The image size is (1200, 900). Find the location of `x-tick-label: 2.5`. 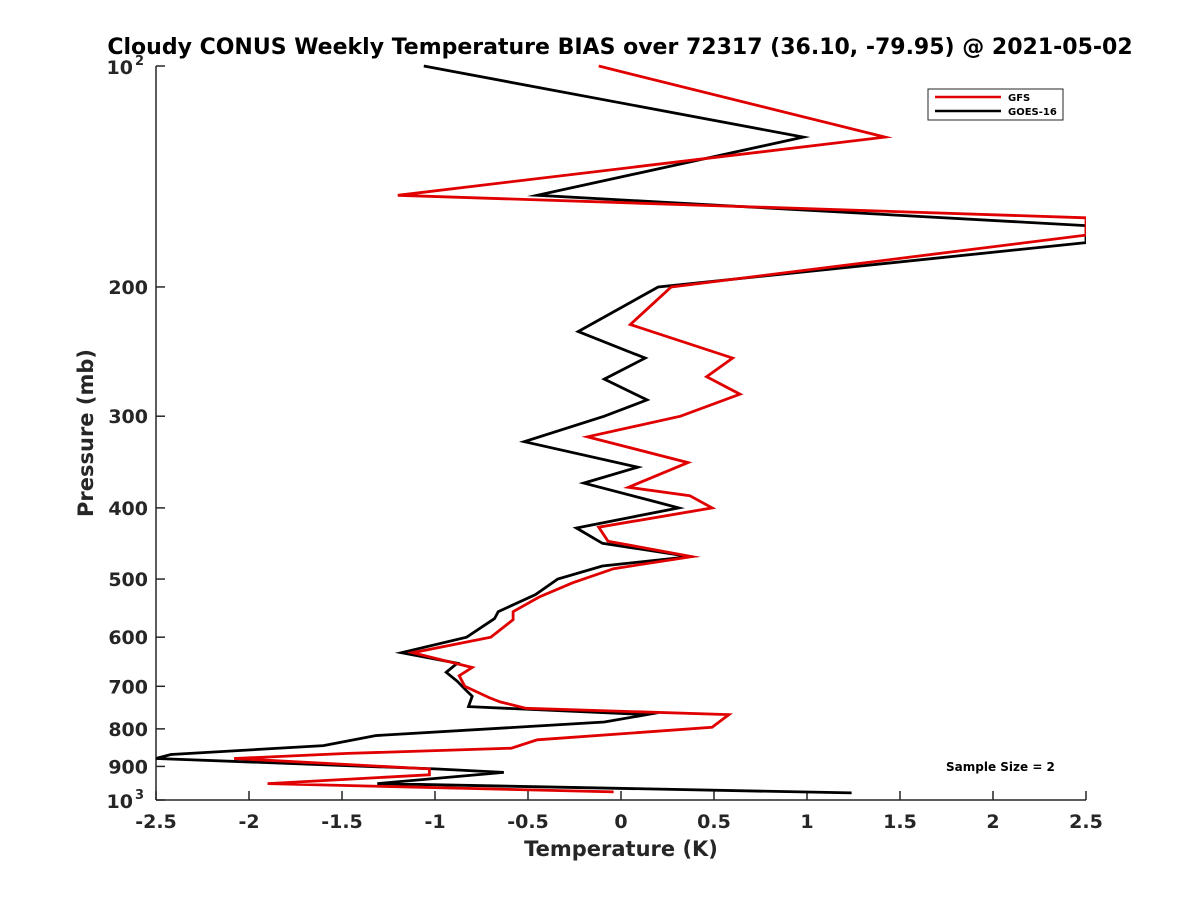

x-tick-label: 2.5 is located at coordinates (1086, 822).